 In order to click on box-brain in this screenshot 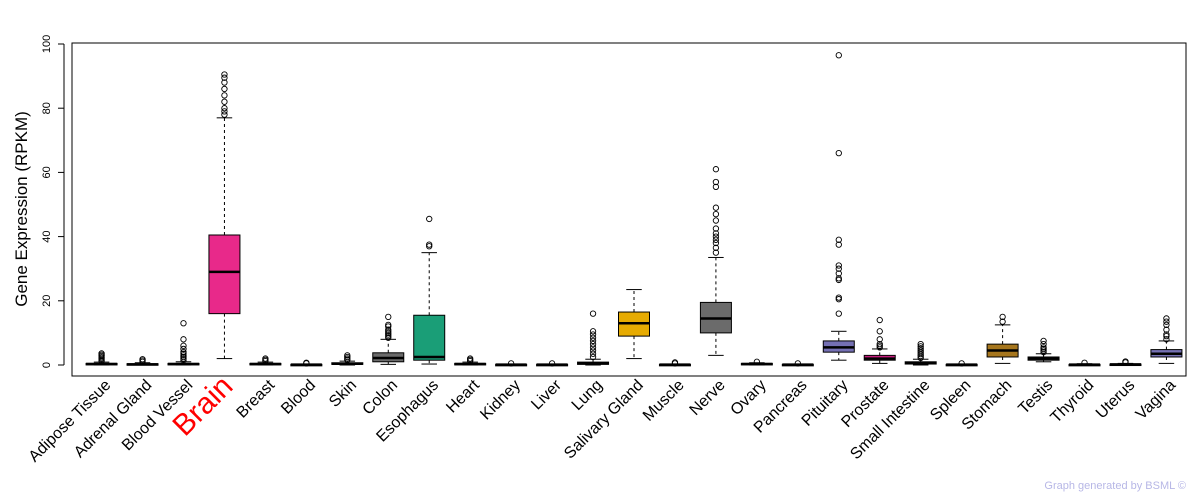, I will do `click(224, 215)`.